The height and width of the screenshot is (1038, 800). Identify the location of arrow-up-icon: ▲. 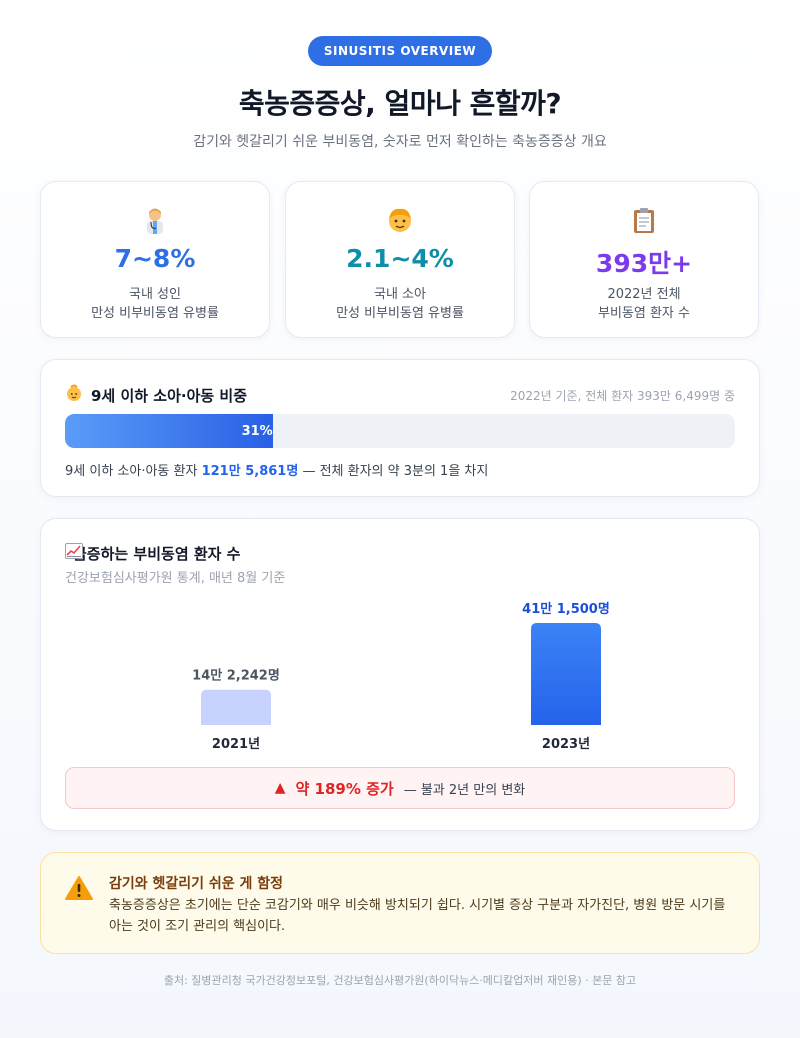
(280, 788).